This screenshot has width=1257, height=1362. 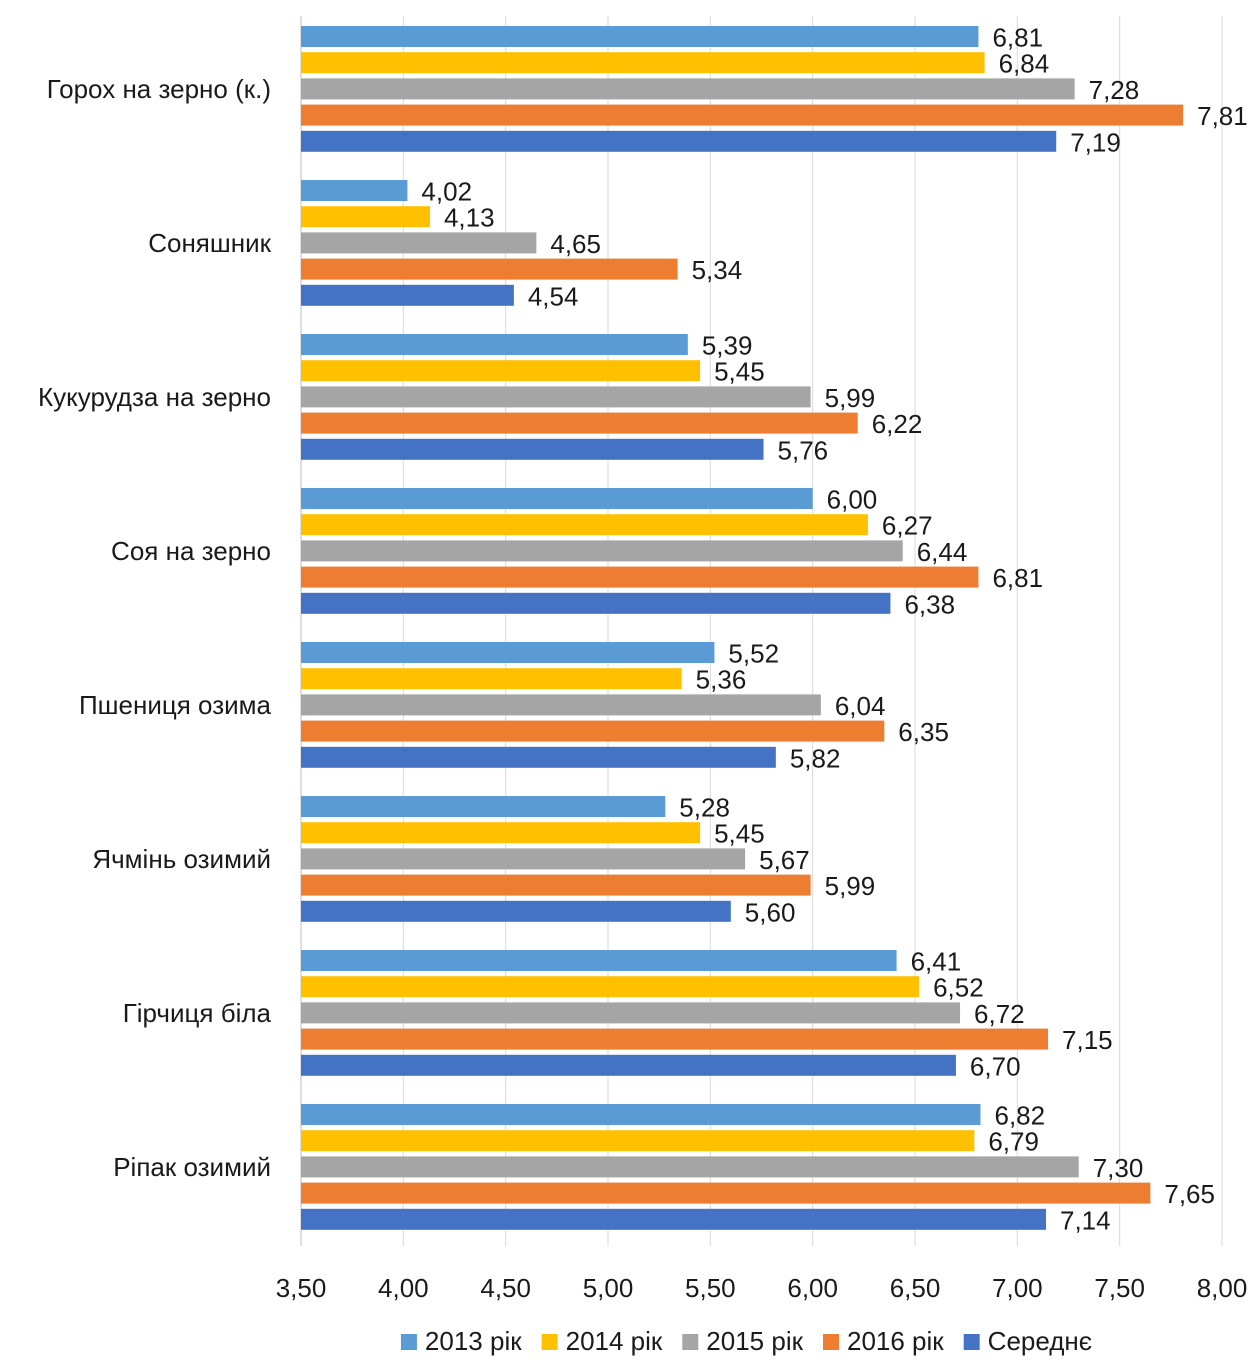 I want to click on x-tick-label: 5,00, so click(x=608, y=1288).